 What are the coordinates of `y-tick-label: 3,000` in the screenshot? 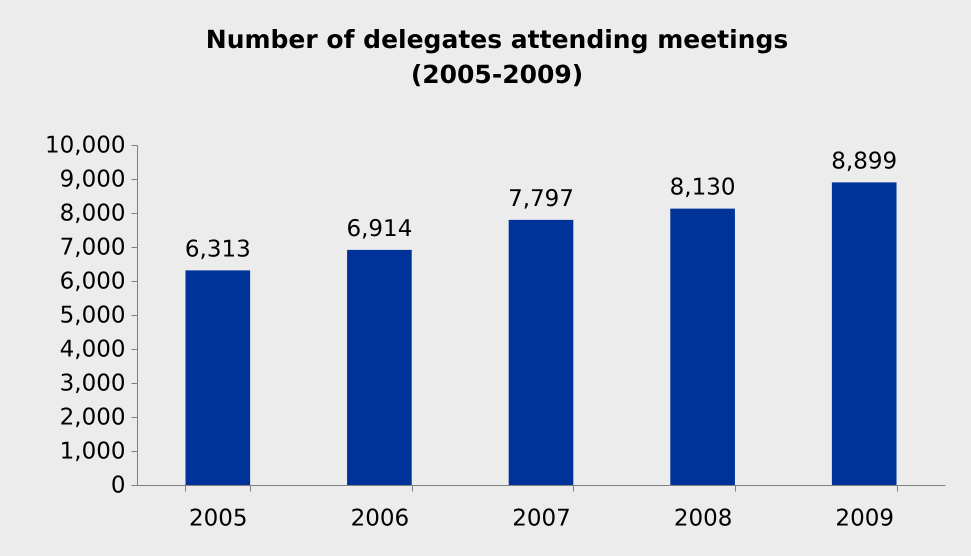 It's located at (93, 383).